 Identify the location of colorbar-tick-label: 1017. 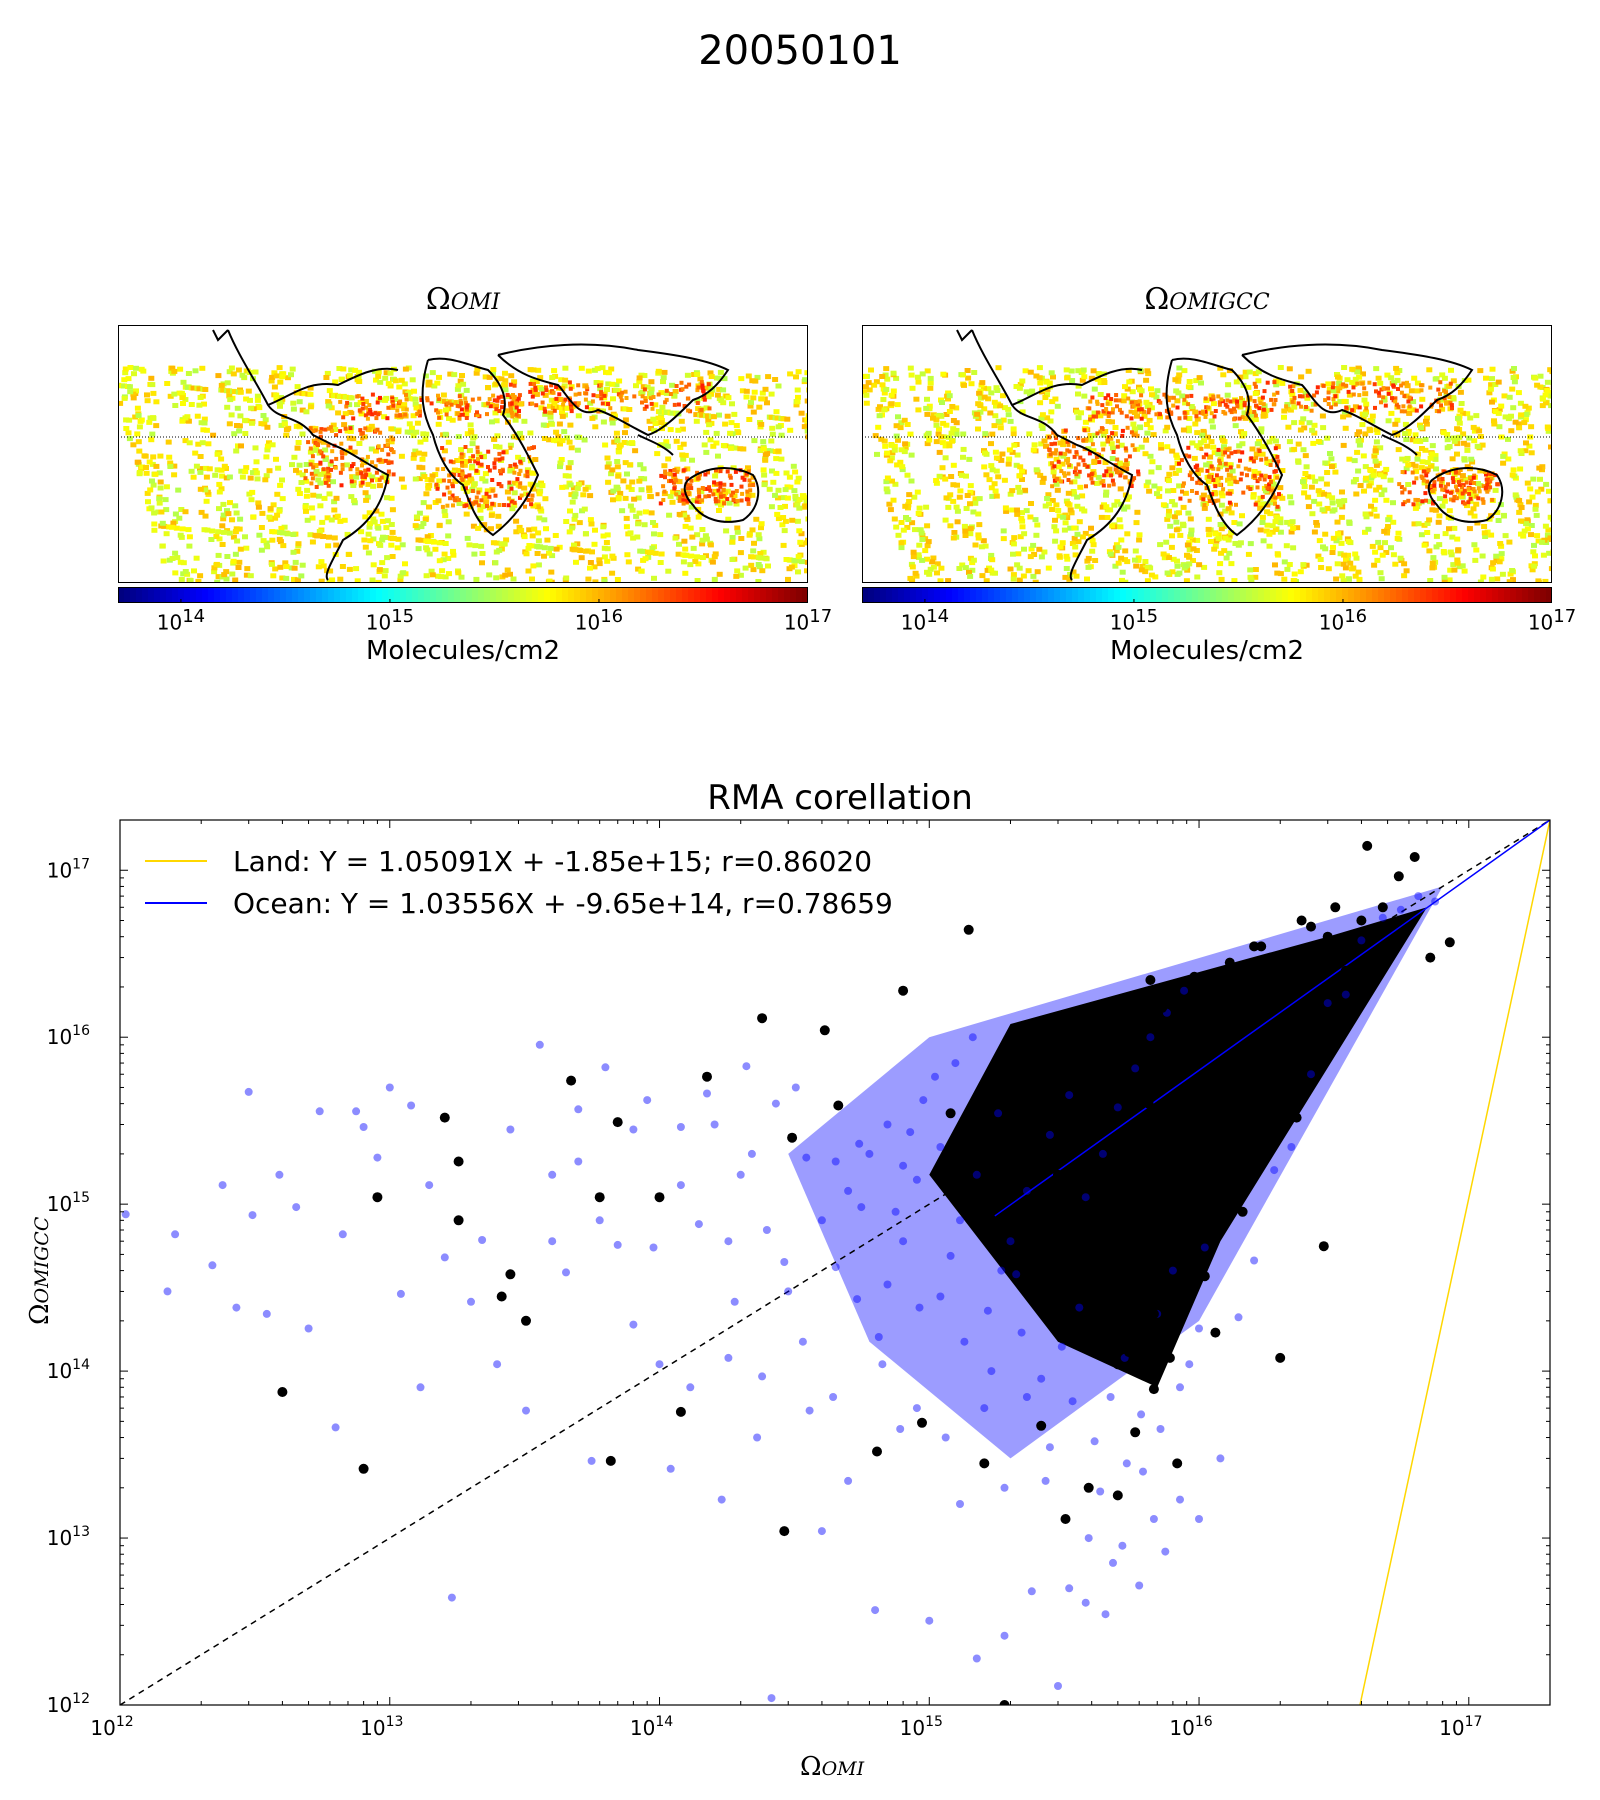
(808, 620).